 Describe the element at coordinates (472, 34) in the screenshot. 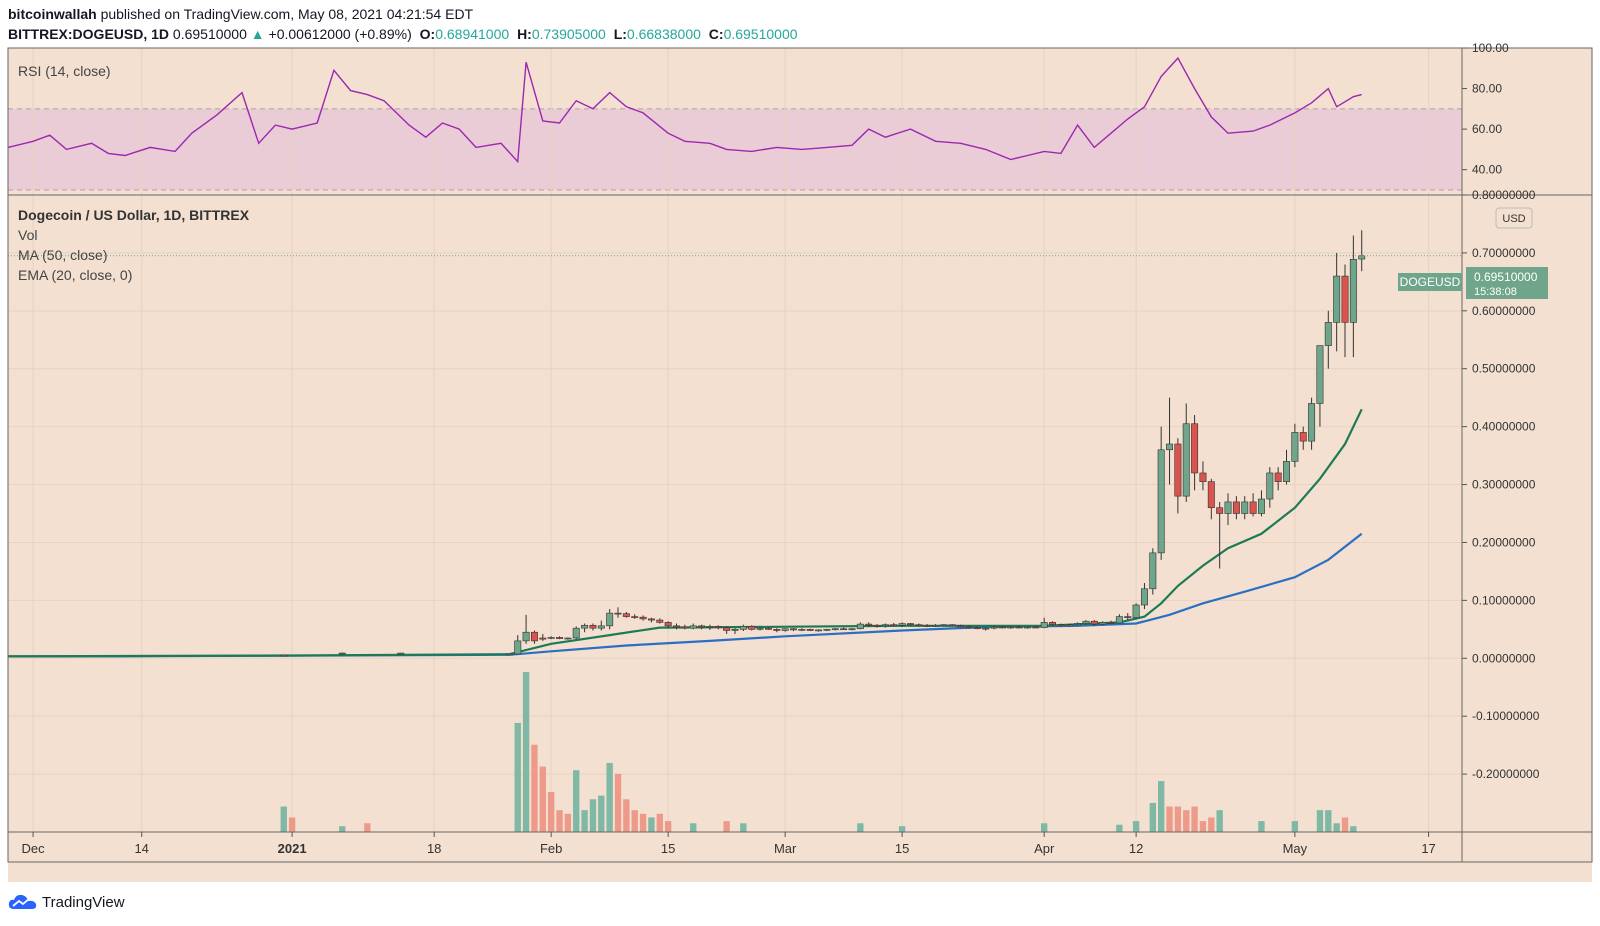

I see `open-value: 0.68941000` at that location.